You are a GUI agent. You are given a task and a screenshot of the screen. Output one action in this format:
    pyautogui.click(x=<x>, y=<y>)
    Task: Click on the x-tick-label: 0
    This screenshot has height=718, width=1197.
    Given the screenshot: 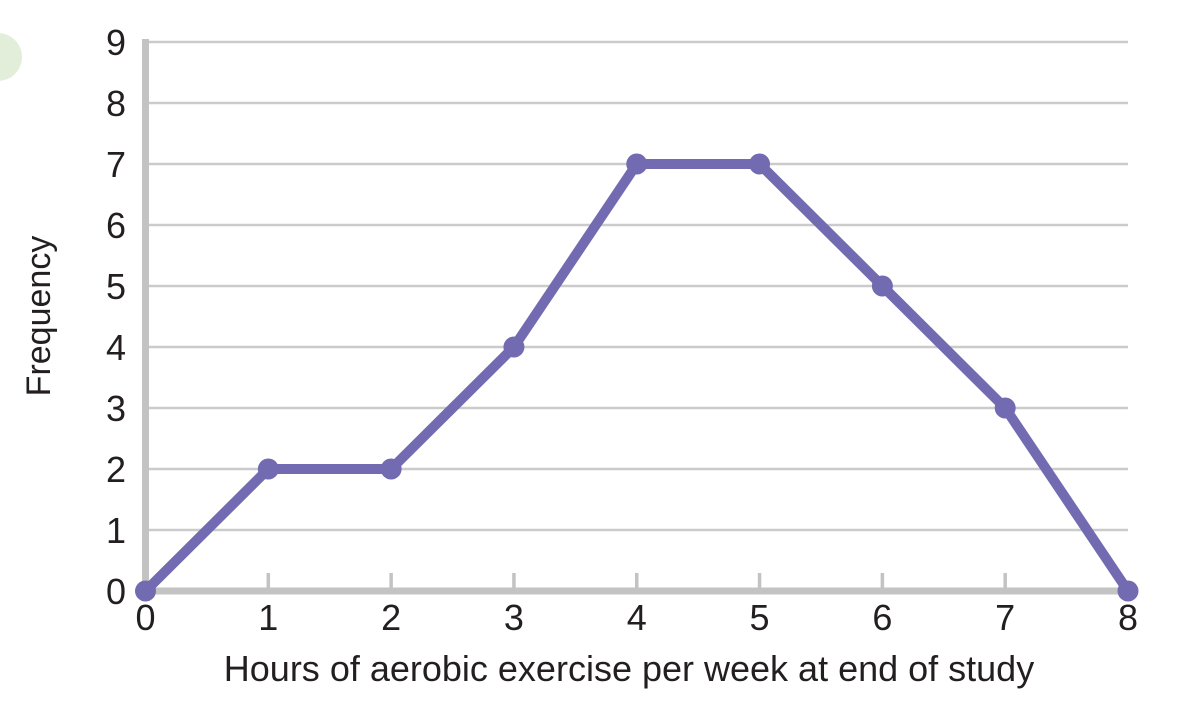 What is the action you would take?
    pyautogui.click(x=145, y=617)
    